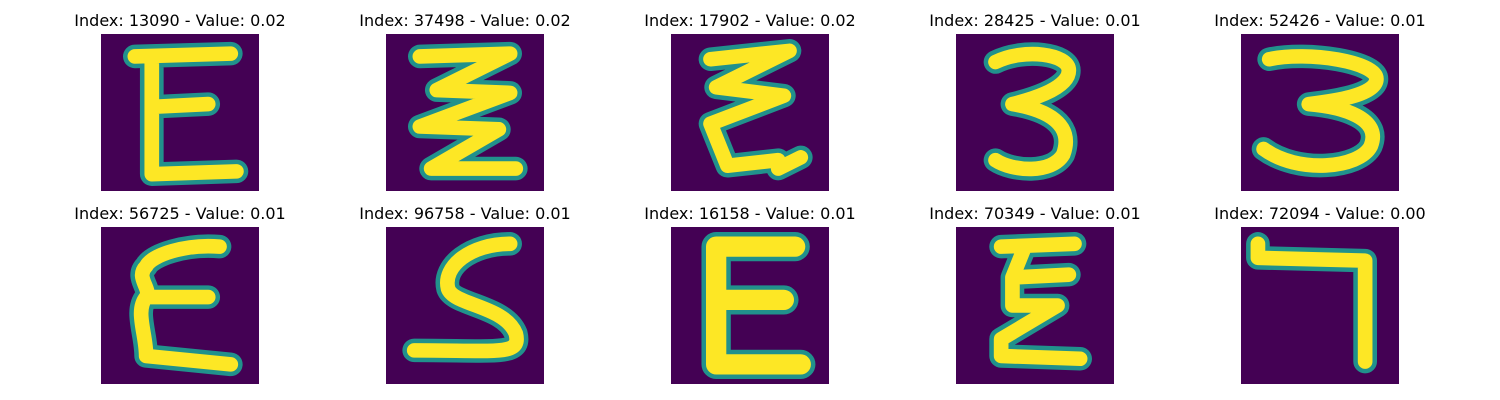 The width and height of the screenshot is (1500, 400). I want to click on image-cell: Index: 17902 - Value: 0.02, so click(750, 106).